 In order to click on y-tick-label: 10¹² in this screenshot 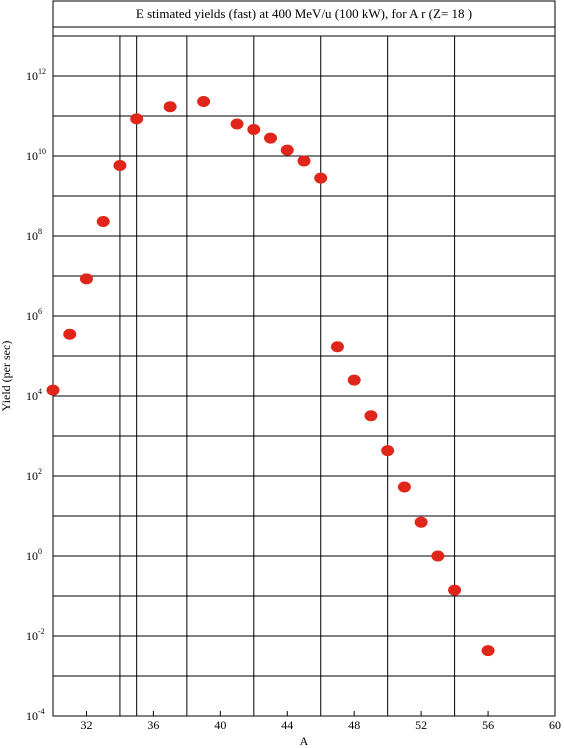, I will do `click(36, 75)`.